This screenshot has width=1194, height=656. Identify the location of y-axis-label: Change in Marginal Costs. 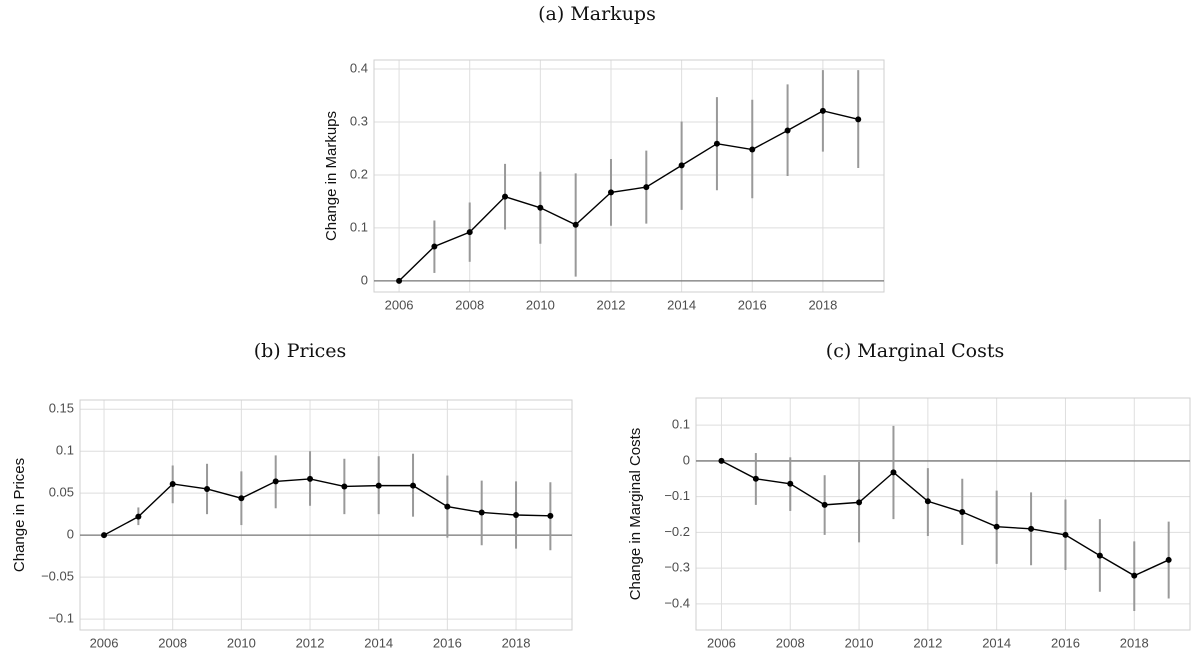
(635, 514).